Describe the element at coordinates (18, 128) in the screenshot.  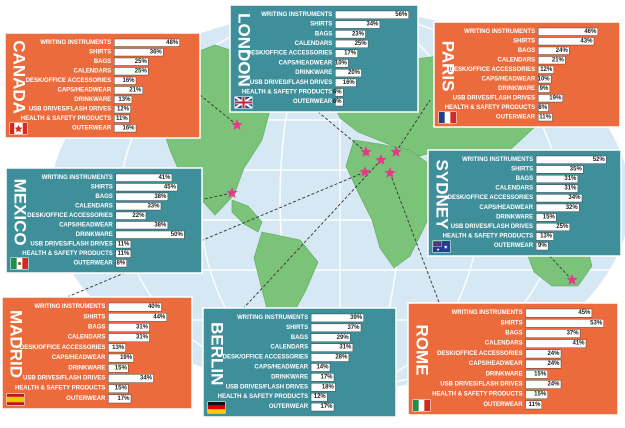
I see `canada-flag` at that location.